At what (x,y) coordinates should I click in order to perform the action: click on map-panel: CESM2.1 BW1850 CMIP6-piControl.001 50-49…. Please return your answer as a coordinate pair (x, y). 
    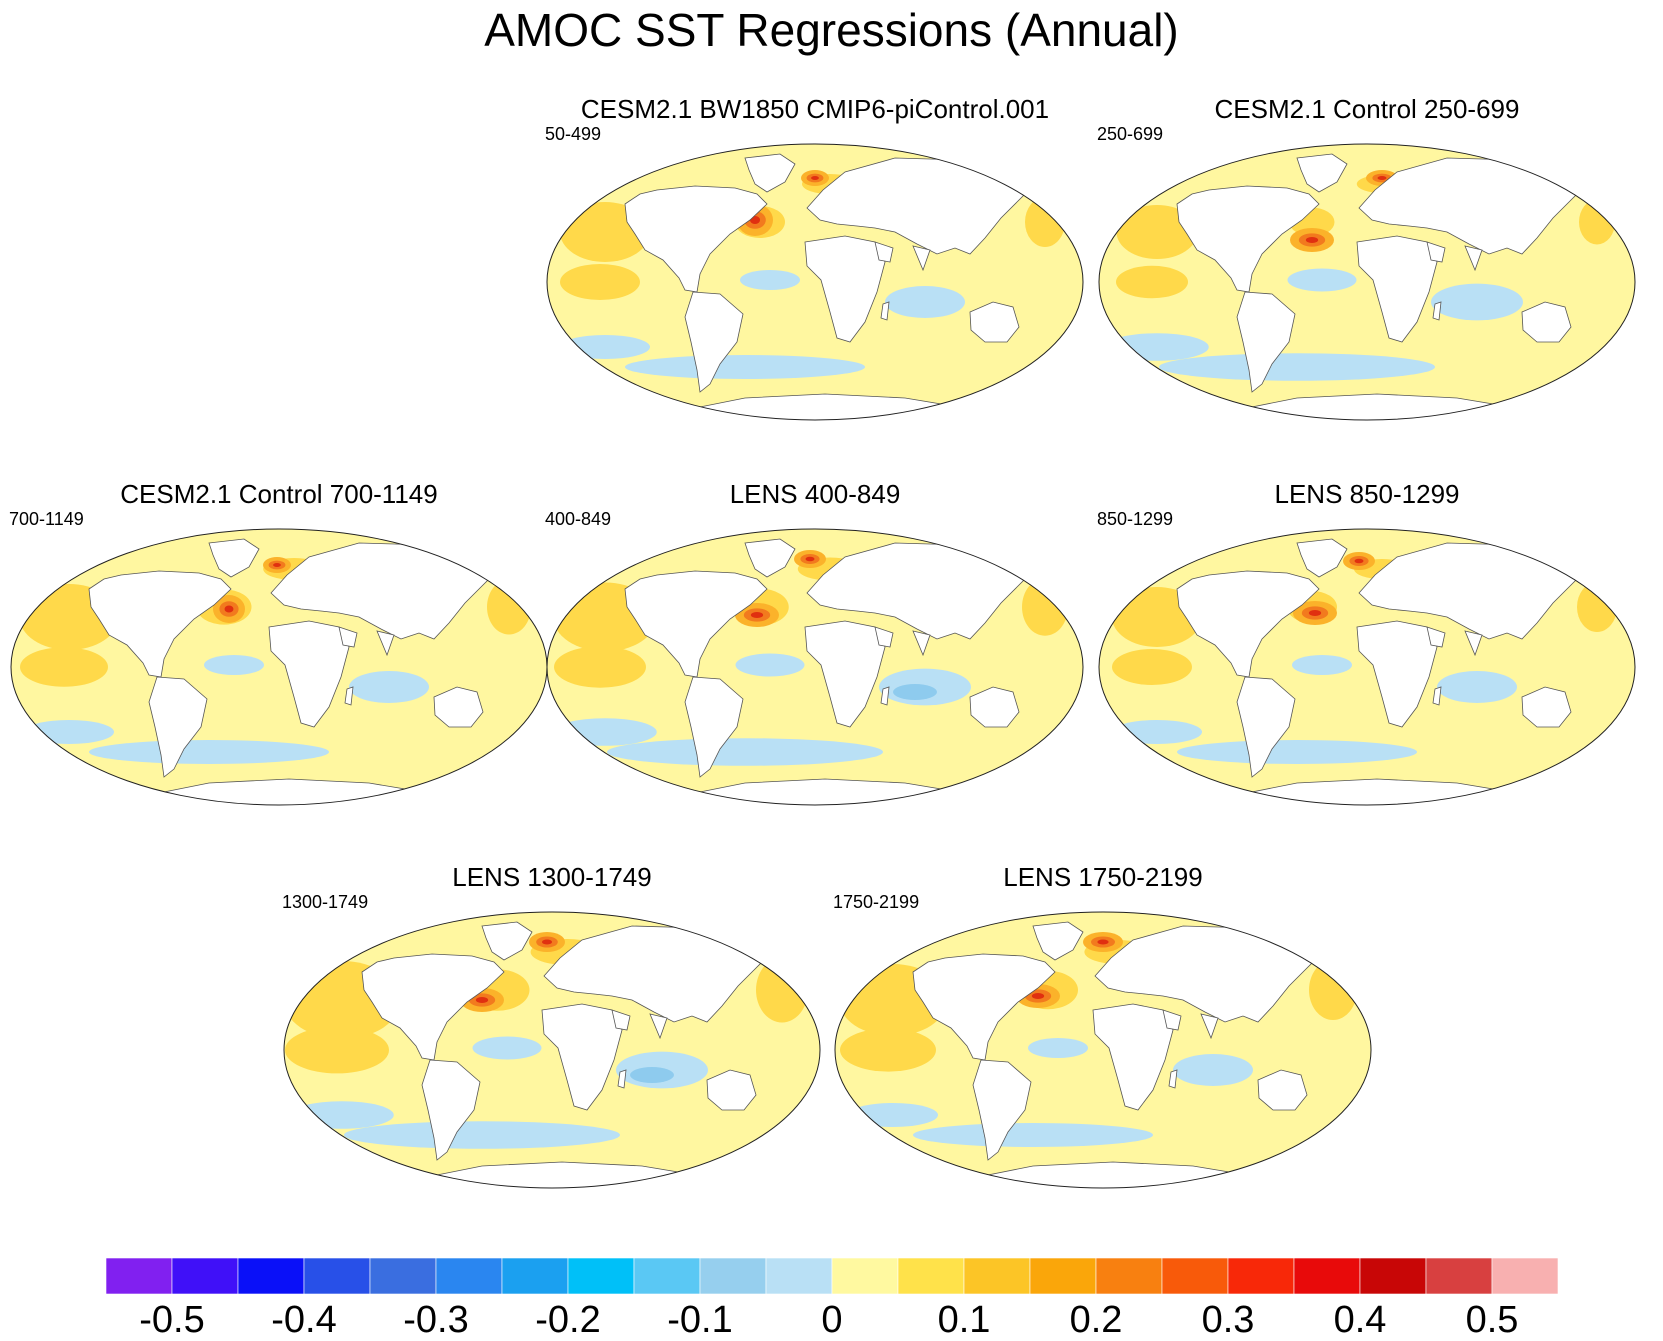
    Looking at the image, I should click on (815, 259).